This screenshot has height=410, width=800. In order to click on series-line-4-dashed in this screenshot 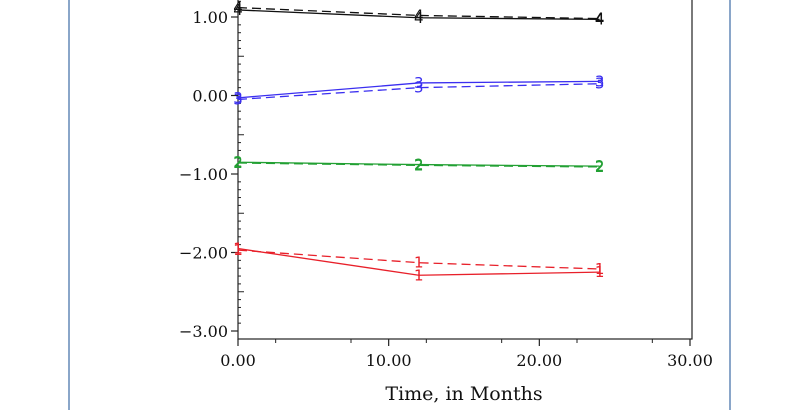, I will do `click(418, 13)`.